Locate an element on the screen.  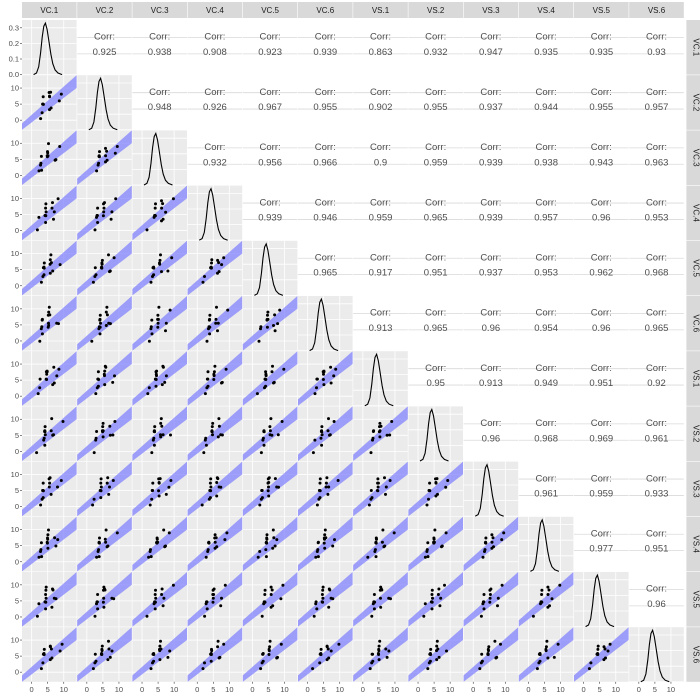
corr-value: 0.962 is located at coordinates (601, 273).